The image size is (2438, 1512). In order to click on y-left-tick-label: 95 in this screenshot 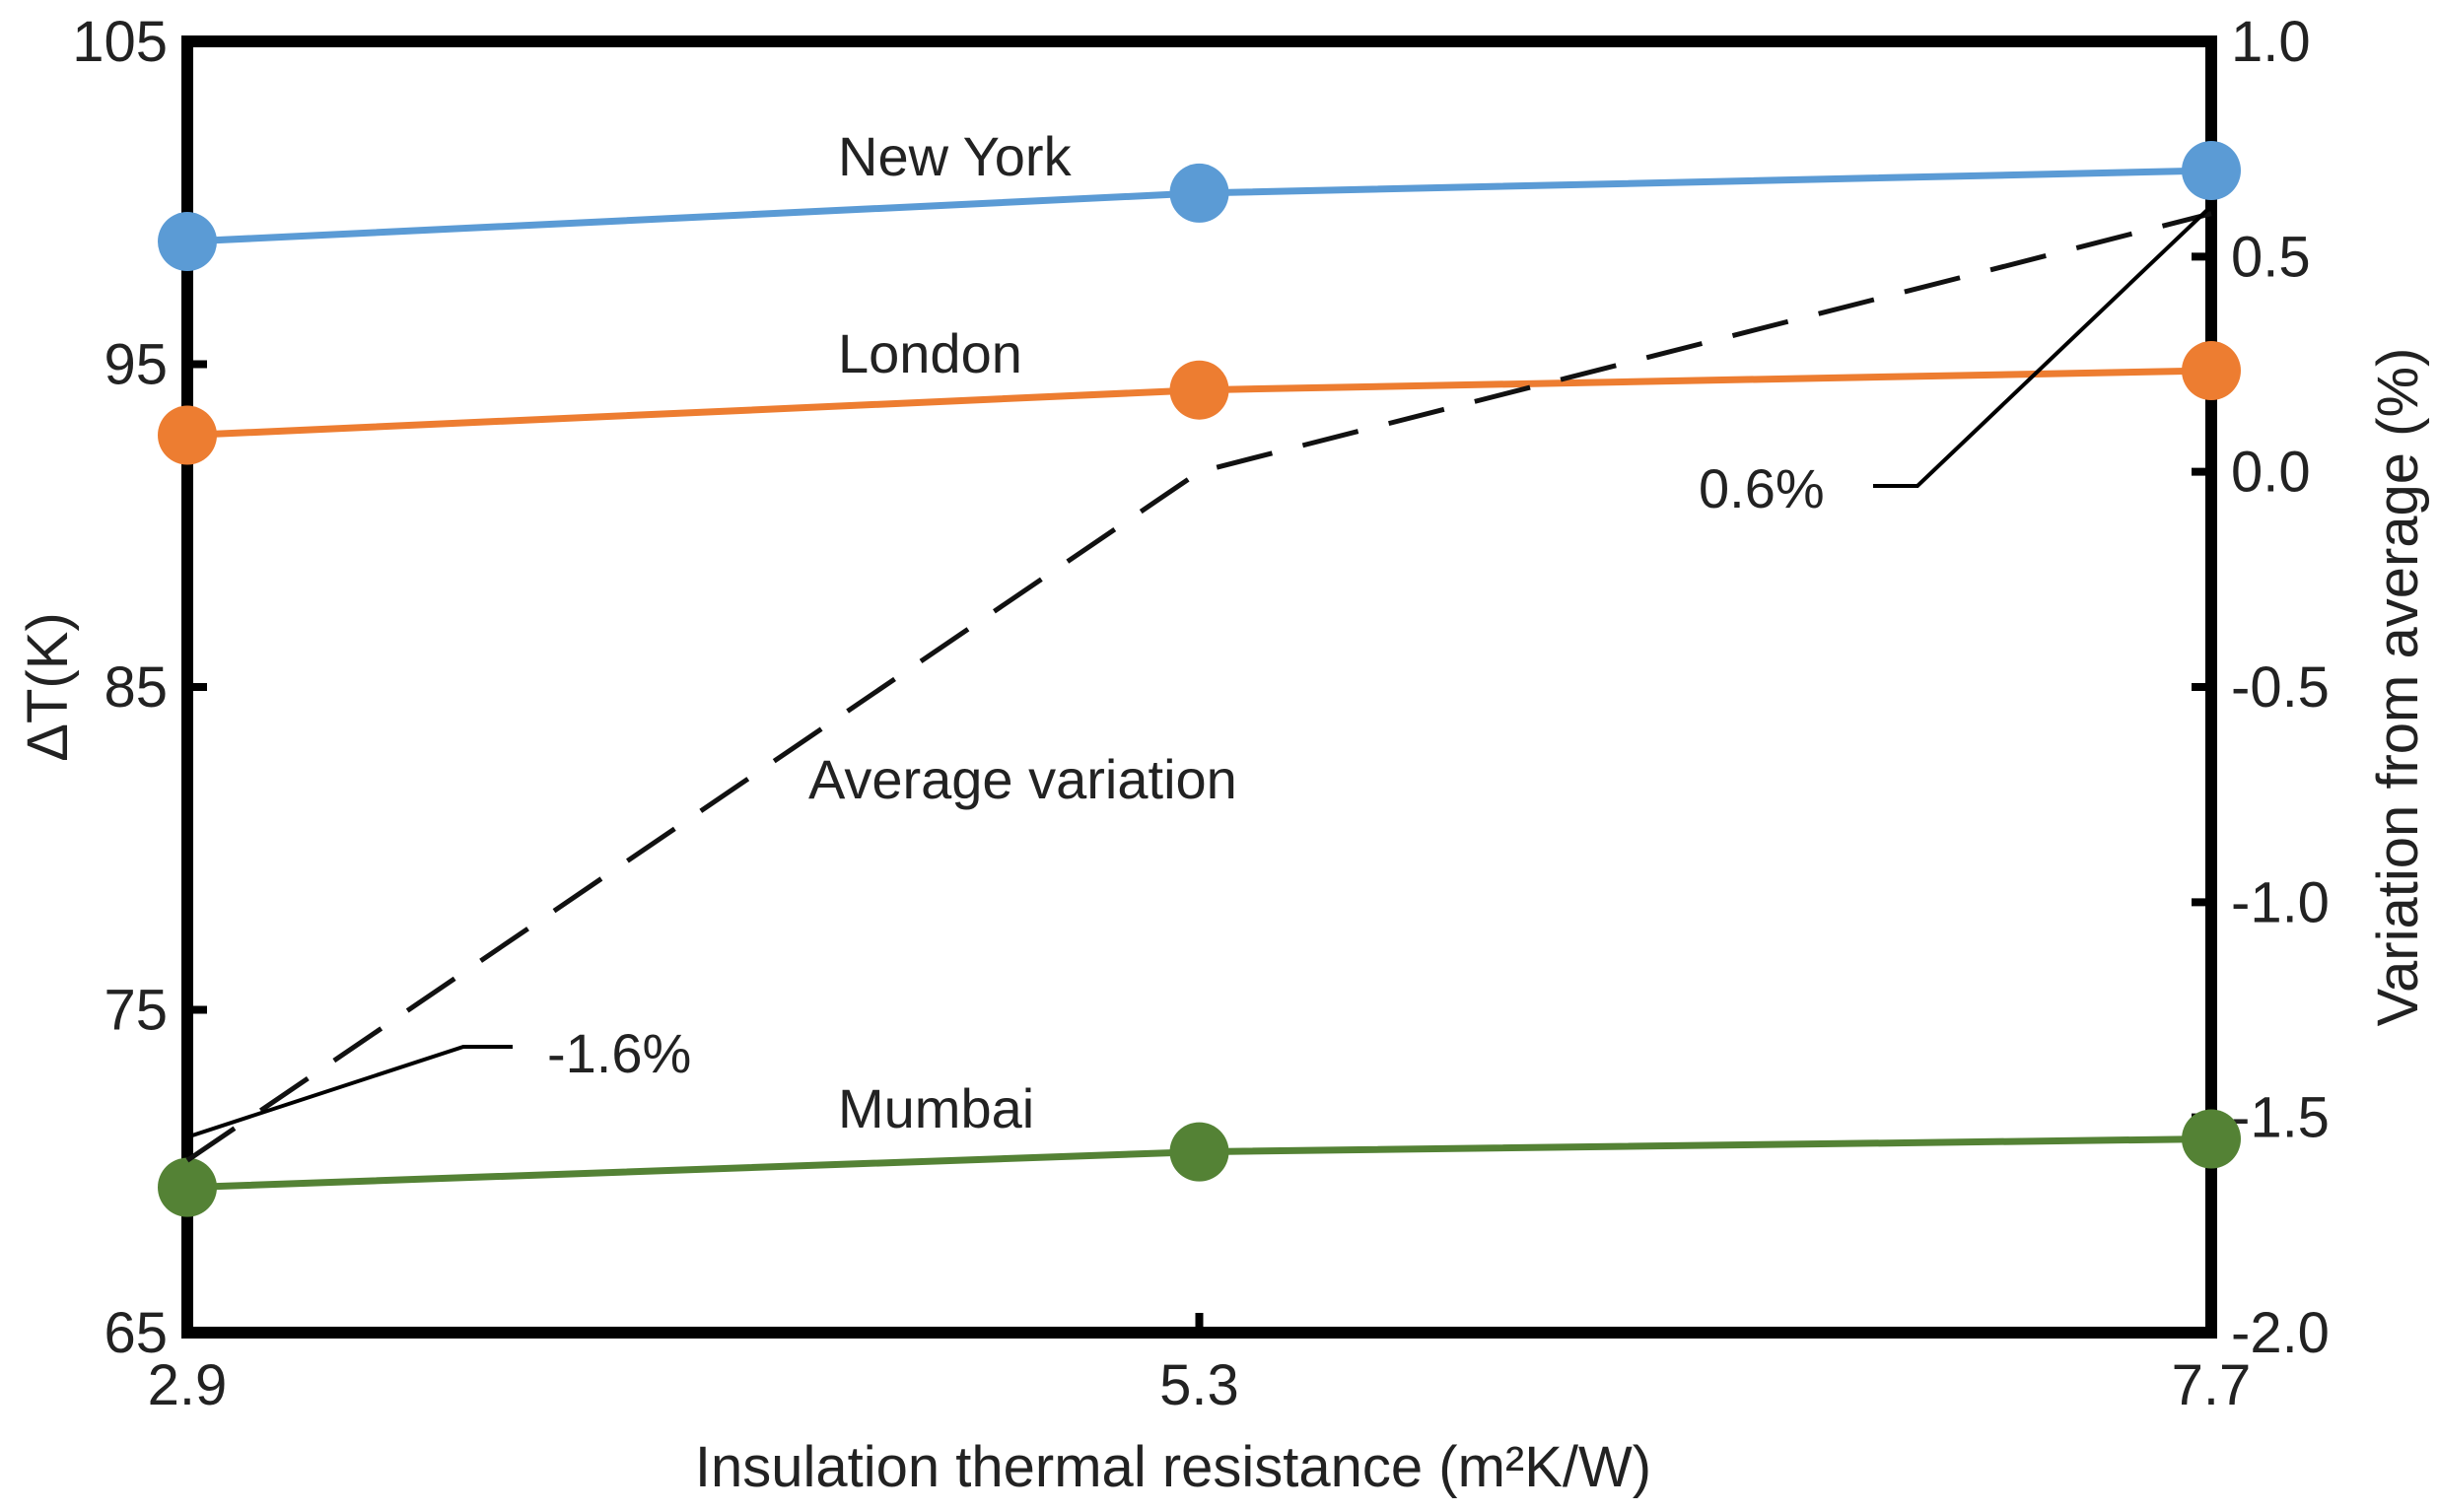, I will do `click(136, 365)`.